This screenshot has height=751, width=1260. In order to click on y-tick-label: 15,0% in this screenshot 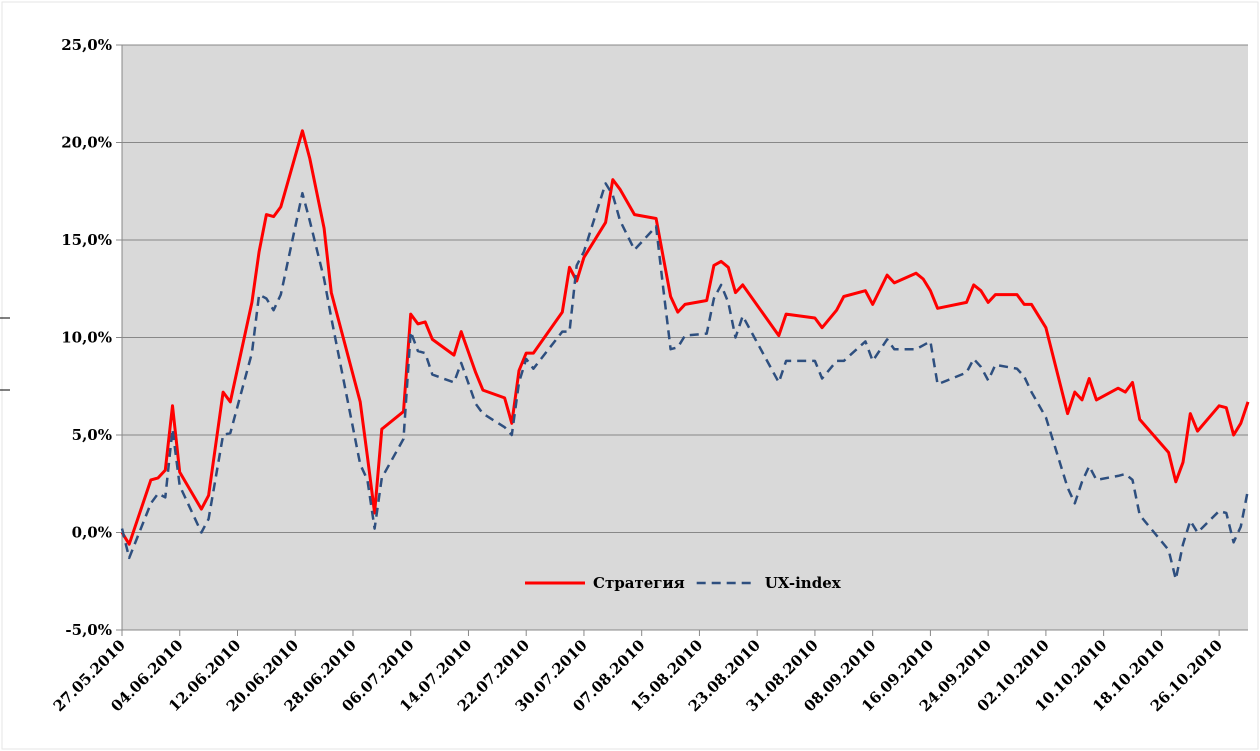, I will do `click(86, 240)`.